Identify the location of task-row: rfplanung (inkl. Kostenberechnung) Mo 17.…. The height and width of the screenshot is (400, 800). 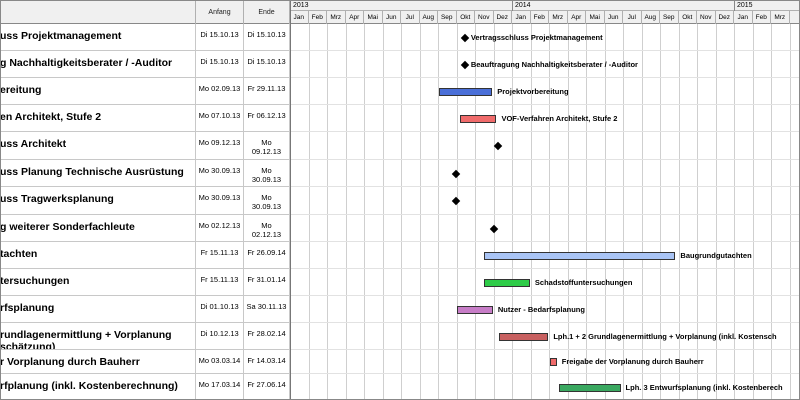
(145, 387).